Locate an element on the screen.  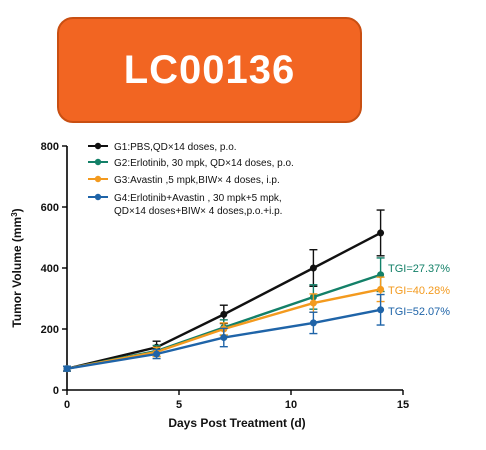
x-tick-label: 5 is located at coordinates (179, 405).